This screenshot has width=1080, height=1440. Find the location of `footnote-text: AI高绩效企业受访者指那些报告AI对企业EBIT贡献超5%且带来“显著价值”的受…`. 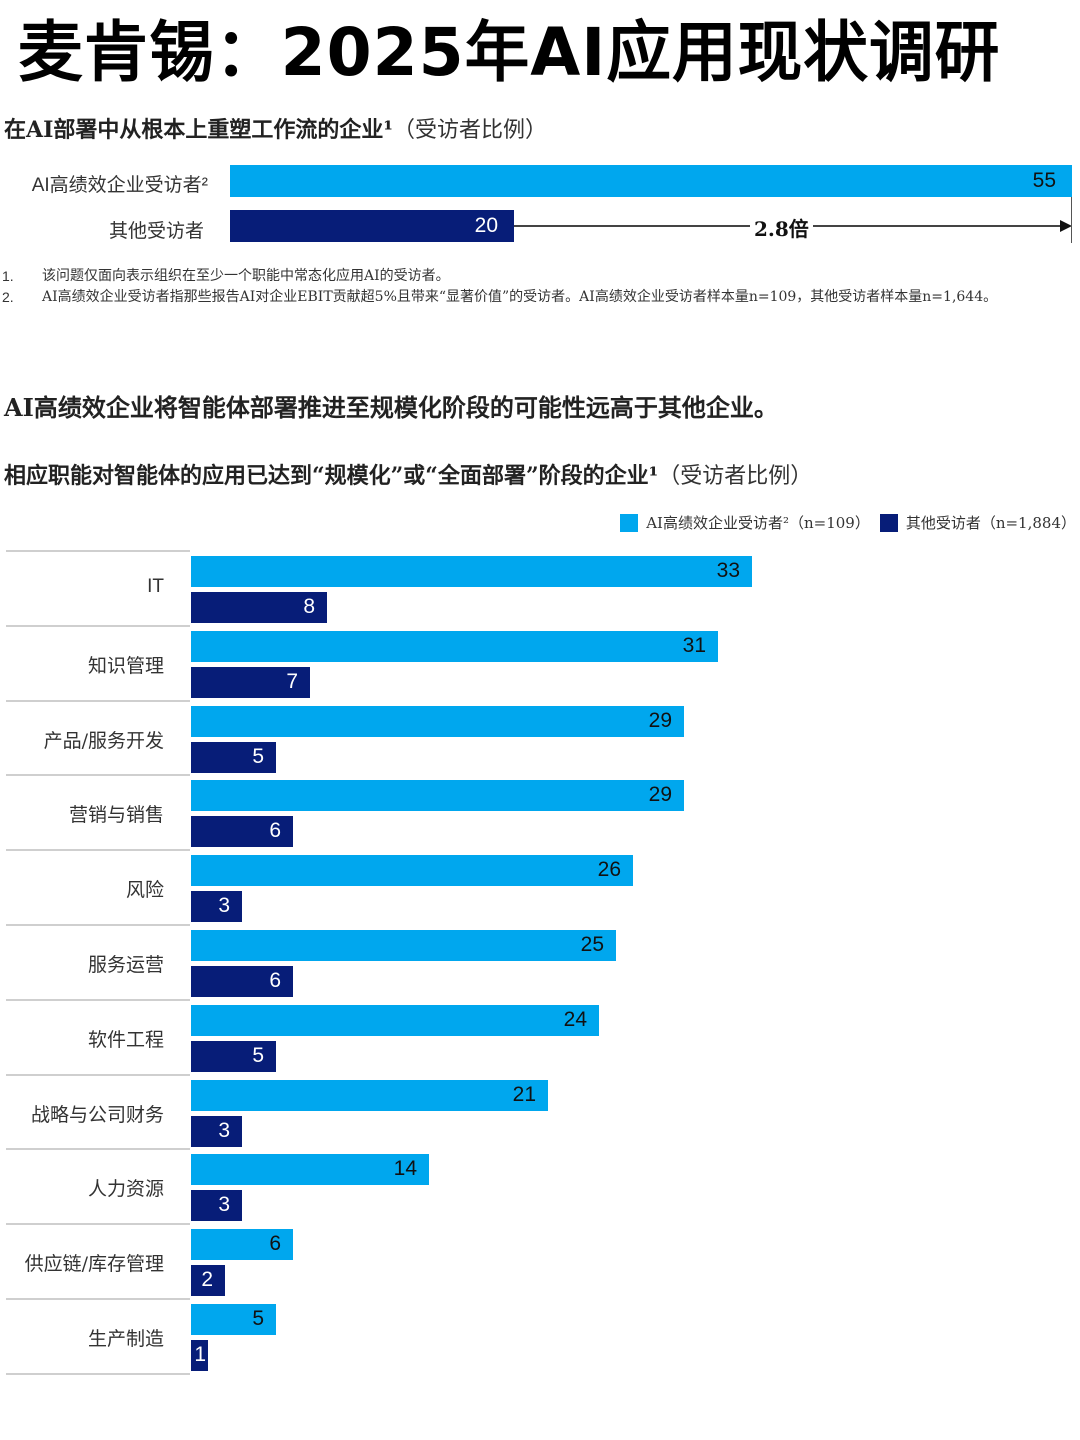

footnote-text: AI高绩效企业受访者指那些报告AI对企业EBIT贡献超5%且带来“显著价值”的受… is located at coordinates (520, 297).